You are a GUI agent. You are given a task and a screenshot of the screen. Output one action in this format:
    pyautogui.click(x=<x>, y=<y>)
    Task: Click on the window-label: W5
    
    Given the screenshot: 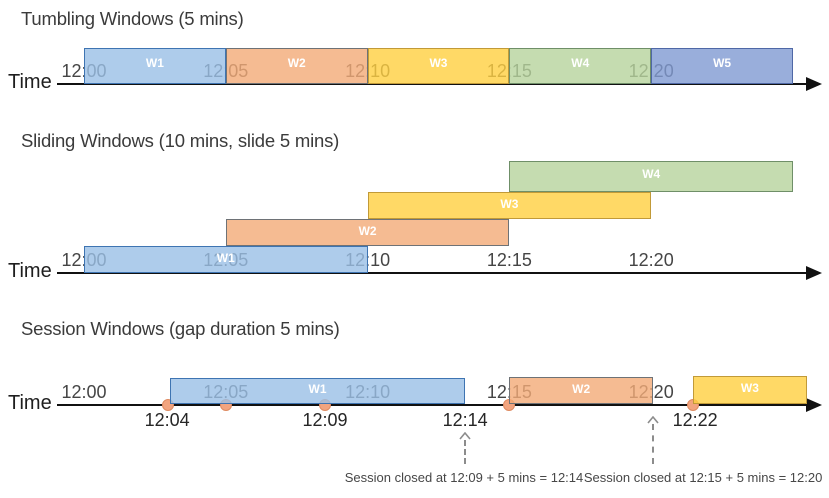 What is the action you would take?
    pyautogui.click(x=722, y=63)
    